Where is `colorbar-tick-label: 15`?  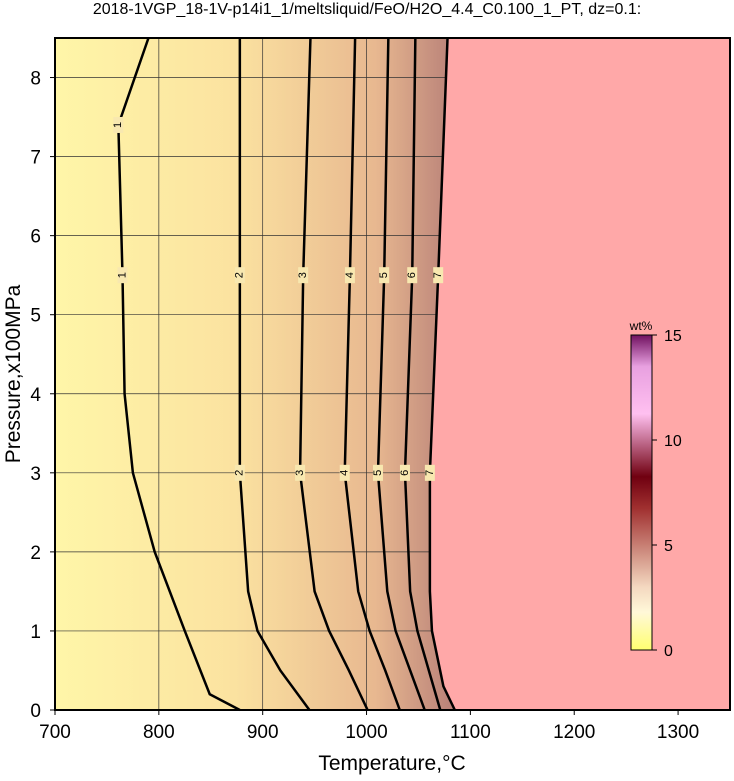
colorbar-tick-label: 15 is located at coordinates (673, 336).